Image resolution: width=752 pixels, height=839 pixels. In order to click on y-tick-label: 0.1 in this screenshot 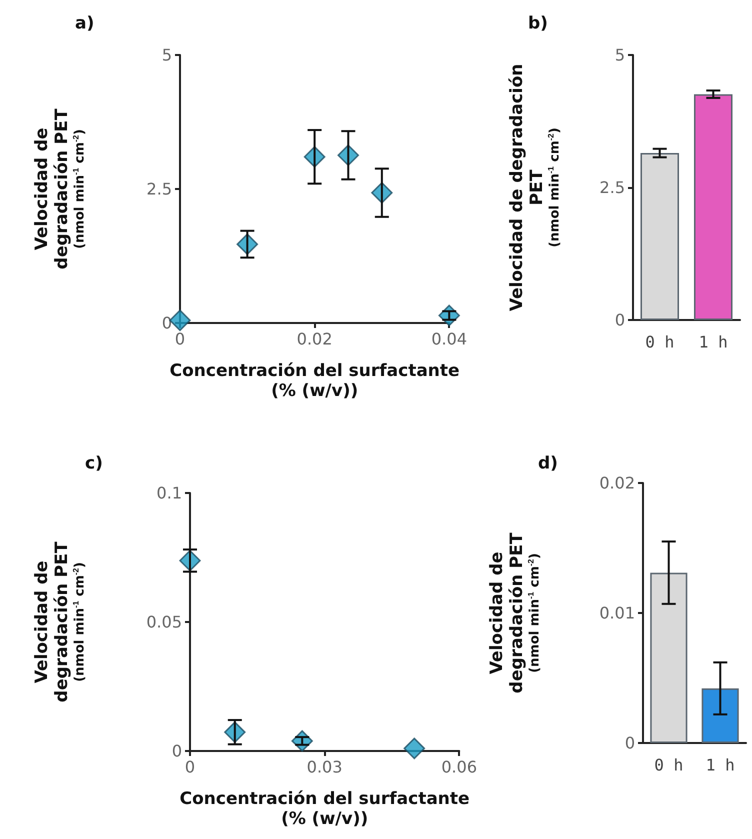, I will do `click(169, 493)`.